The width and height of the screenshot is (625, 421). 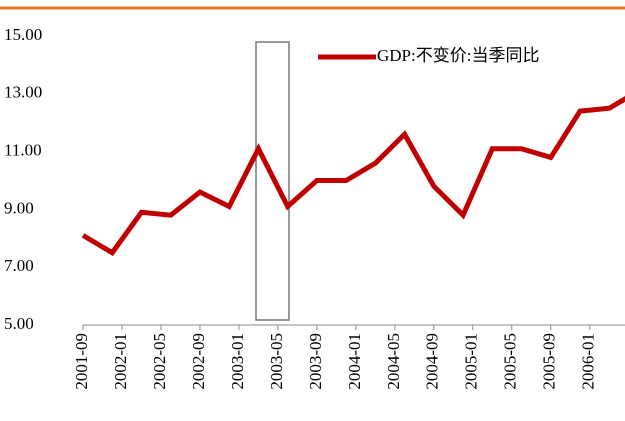 I want to click on x-tick-label: 2002-05, so click(x=159, y=361).